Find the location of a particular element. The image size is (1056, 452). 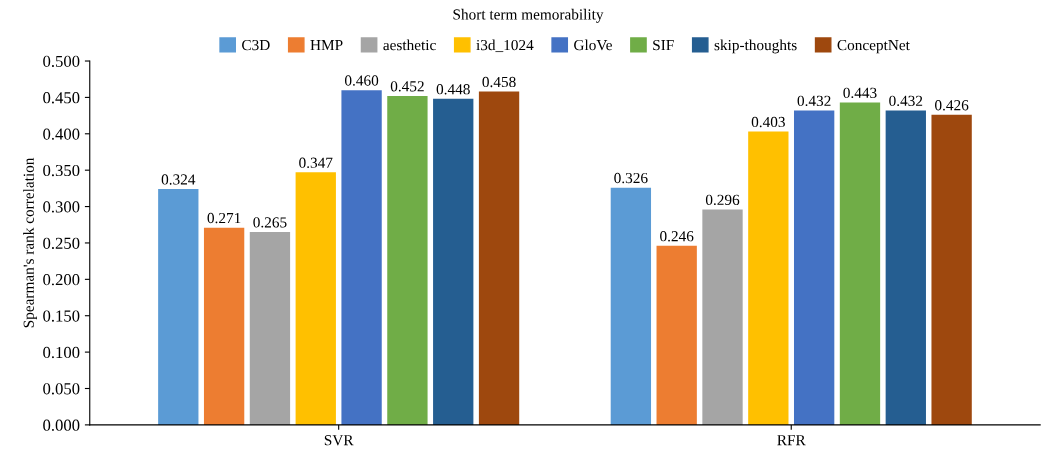

chart-title: Short term memorability is located at coordinates (528, 15).